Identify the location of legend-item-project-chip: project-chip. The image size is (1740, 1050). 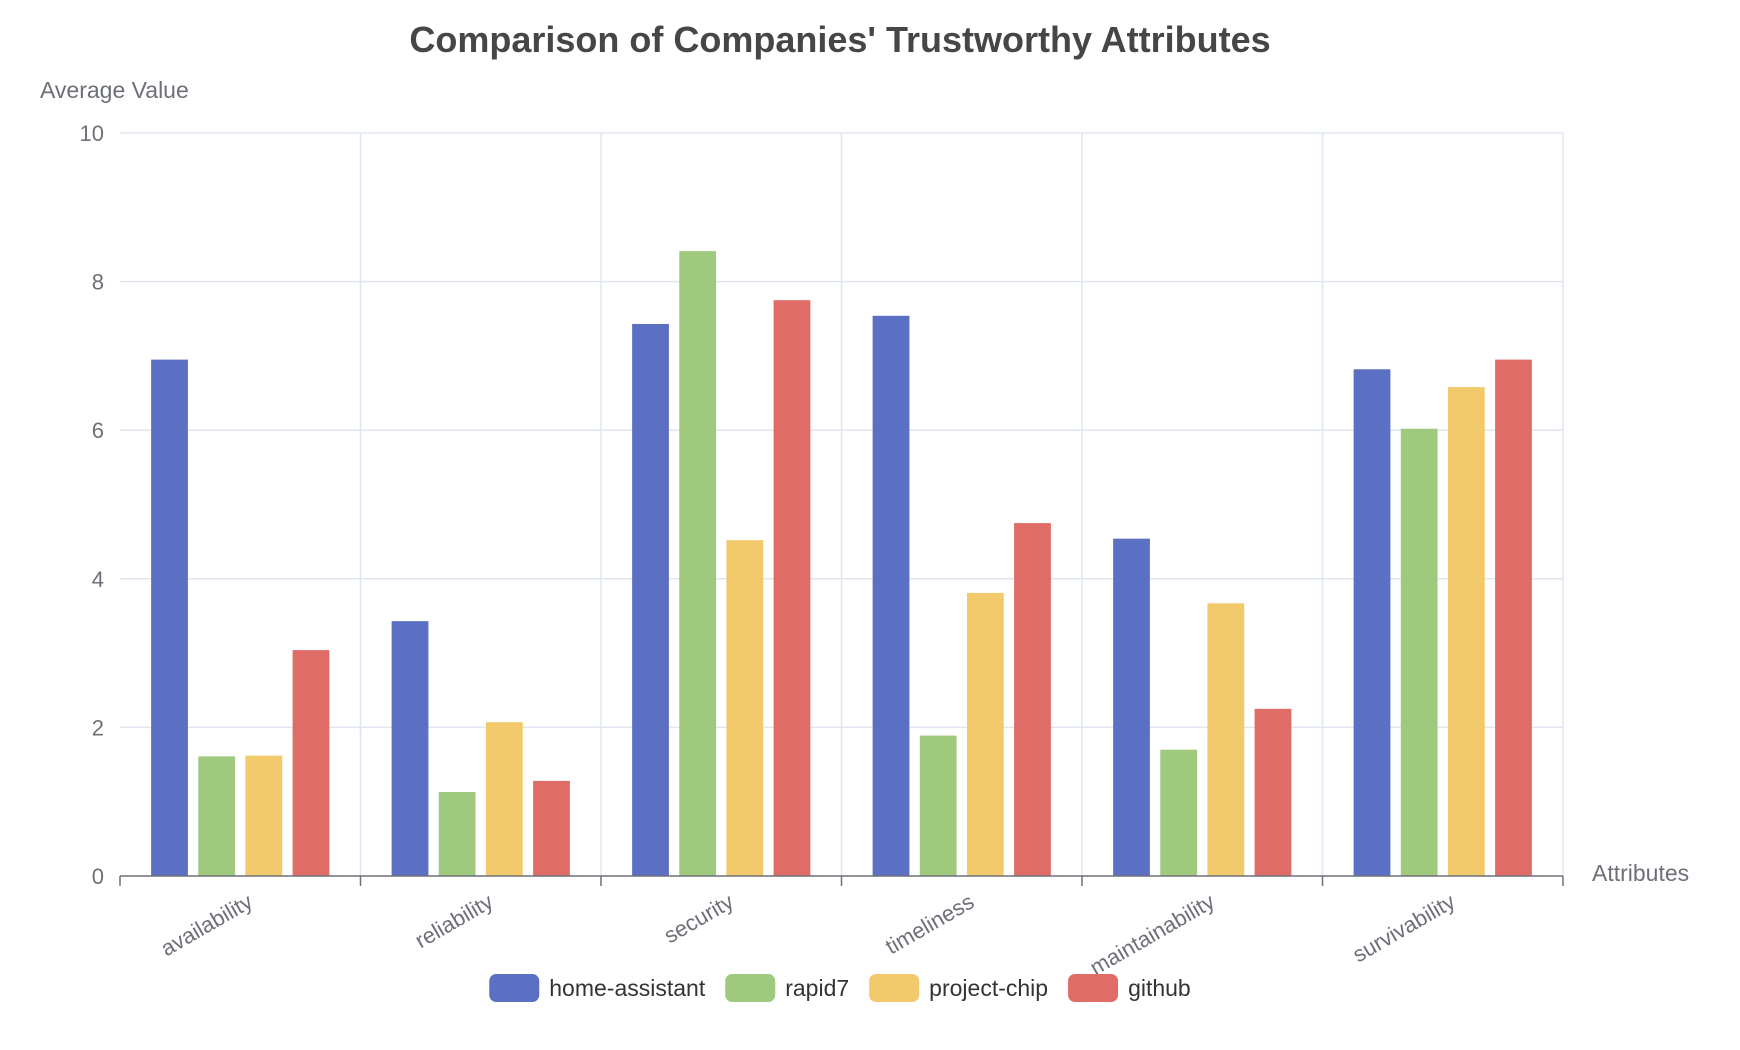
(958, 988).